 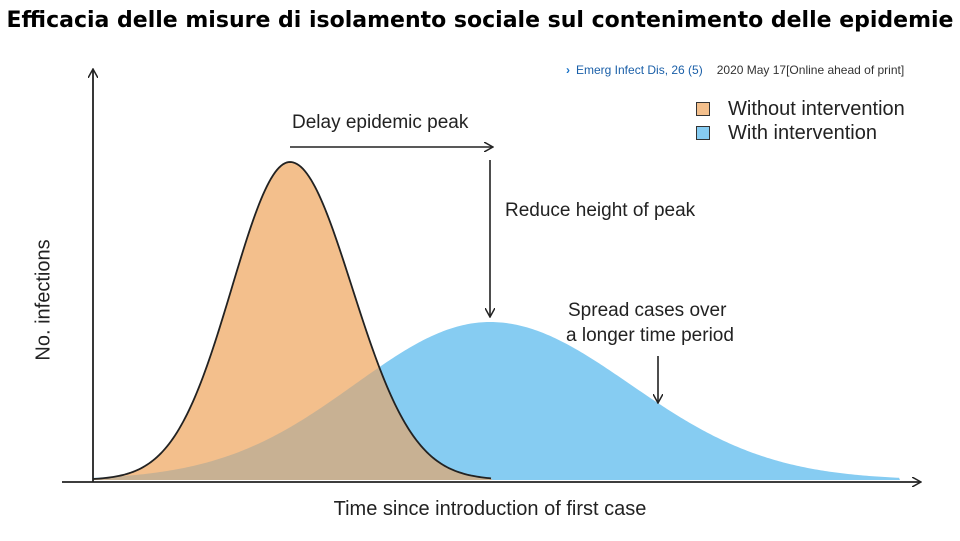 I want to click on publication-date: 2020 May 17[Online ahead of print], so click(x=810, y=70).